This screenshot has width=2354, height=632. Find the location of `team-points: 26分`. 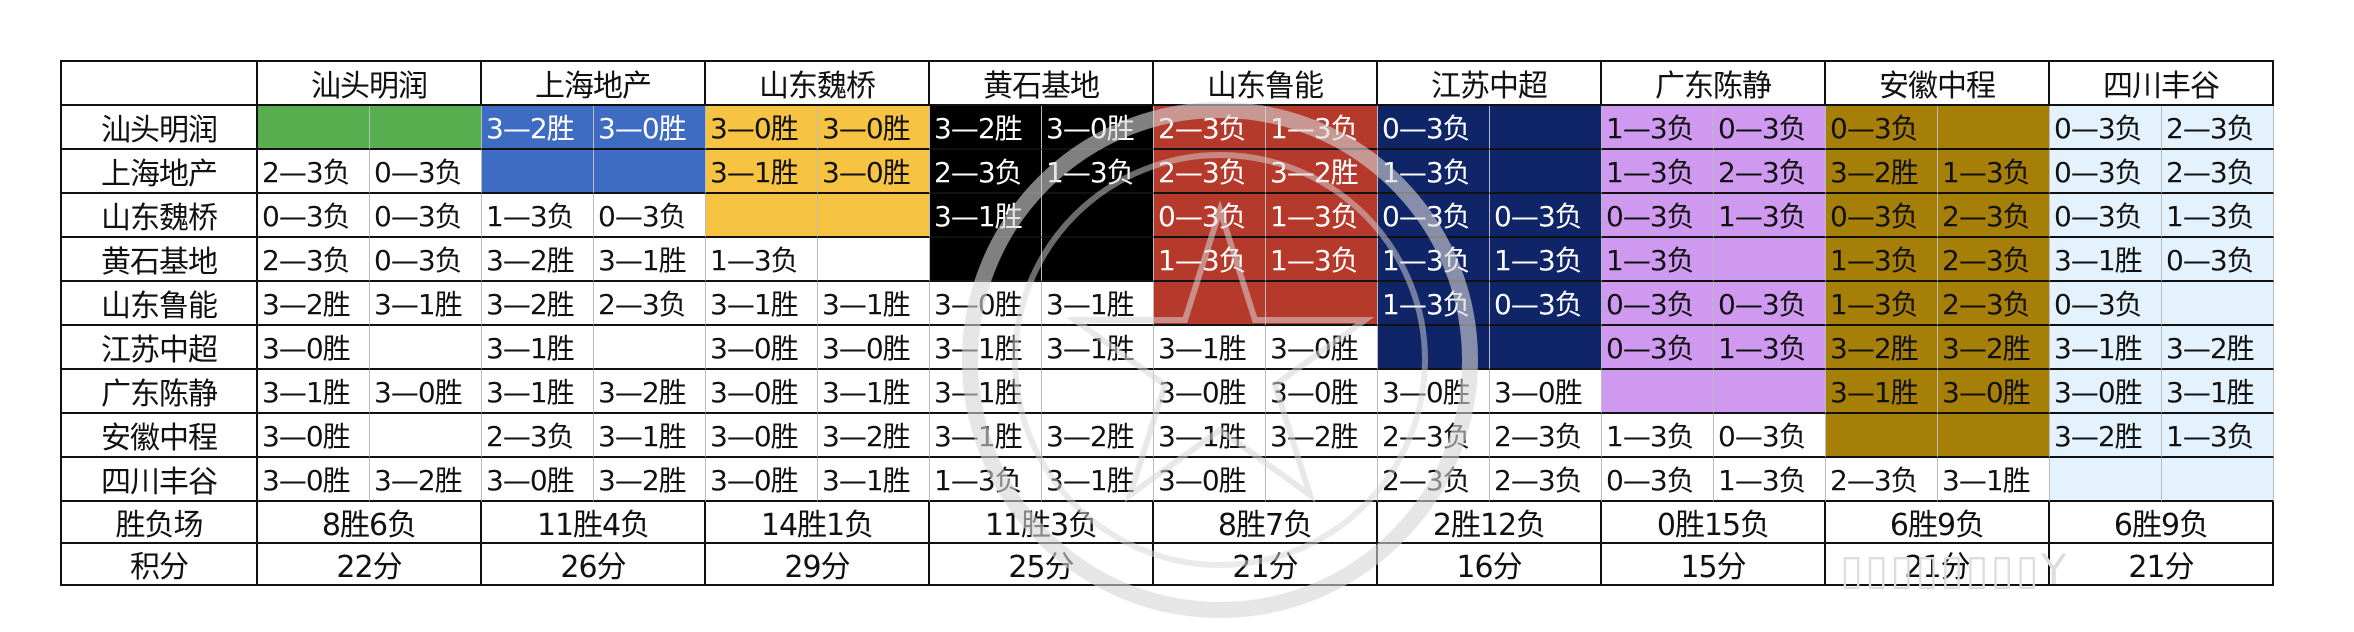

team-points: 26分 is located at coordinates (594, 565).